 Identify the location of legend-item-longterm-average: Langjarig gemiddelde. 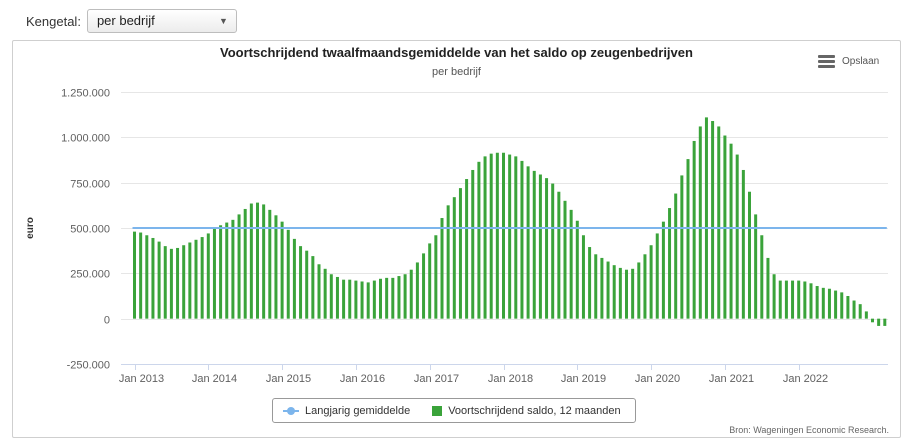
(341, 411).